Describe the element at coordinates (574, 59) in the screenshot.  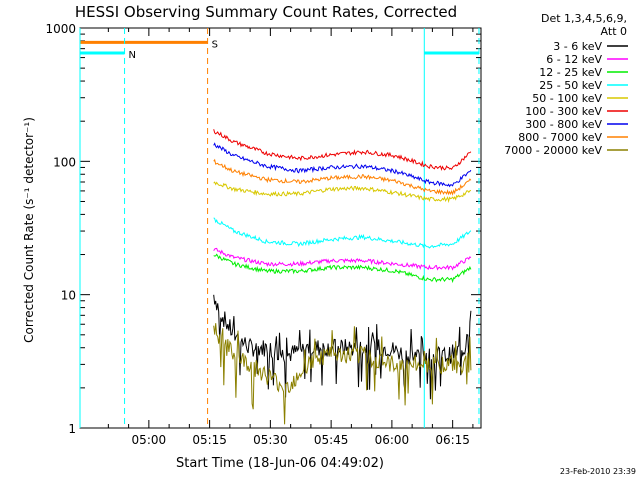
I see `legend-label-1: 6 - 12 keV` at that location.